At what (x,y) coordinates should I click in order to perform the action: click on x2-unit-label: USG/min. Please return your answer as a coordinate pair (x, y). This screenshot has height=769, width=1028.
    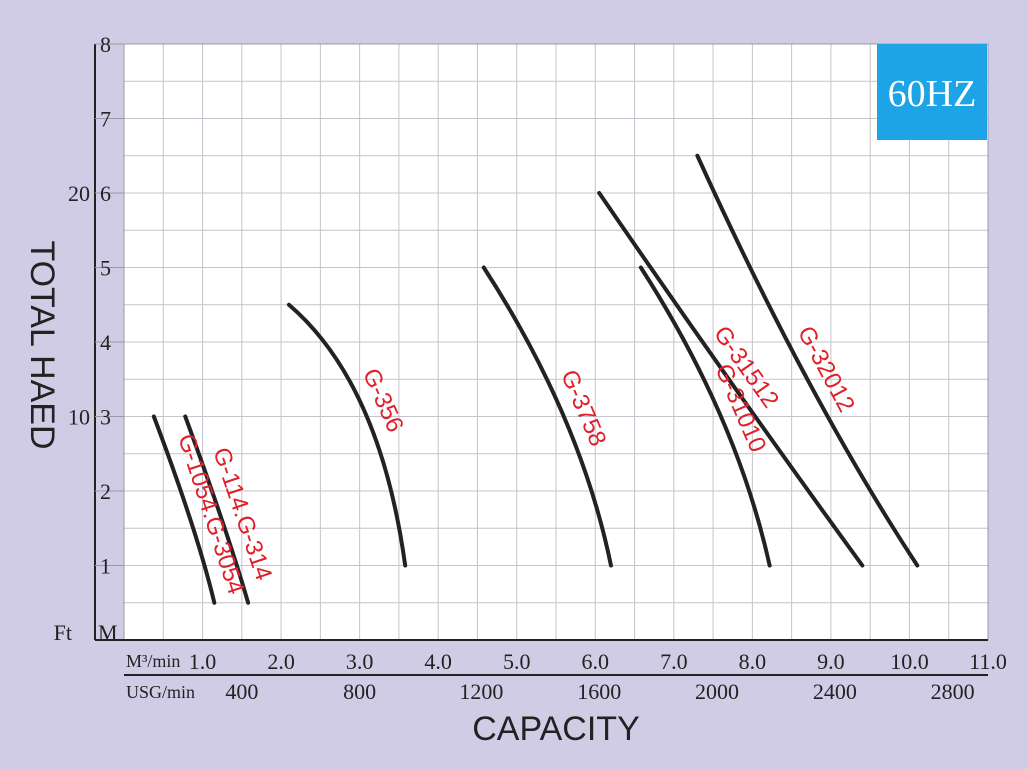
    Looking at the image, I should click on (160, 692).